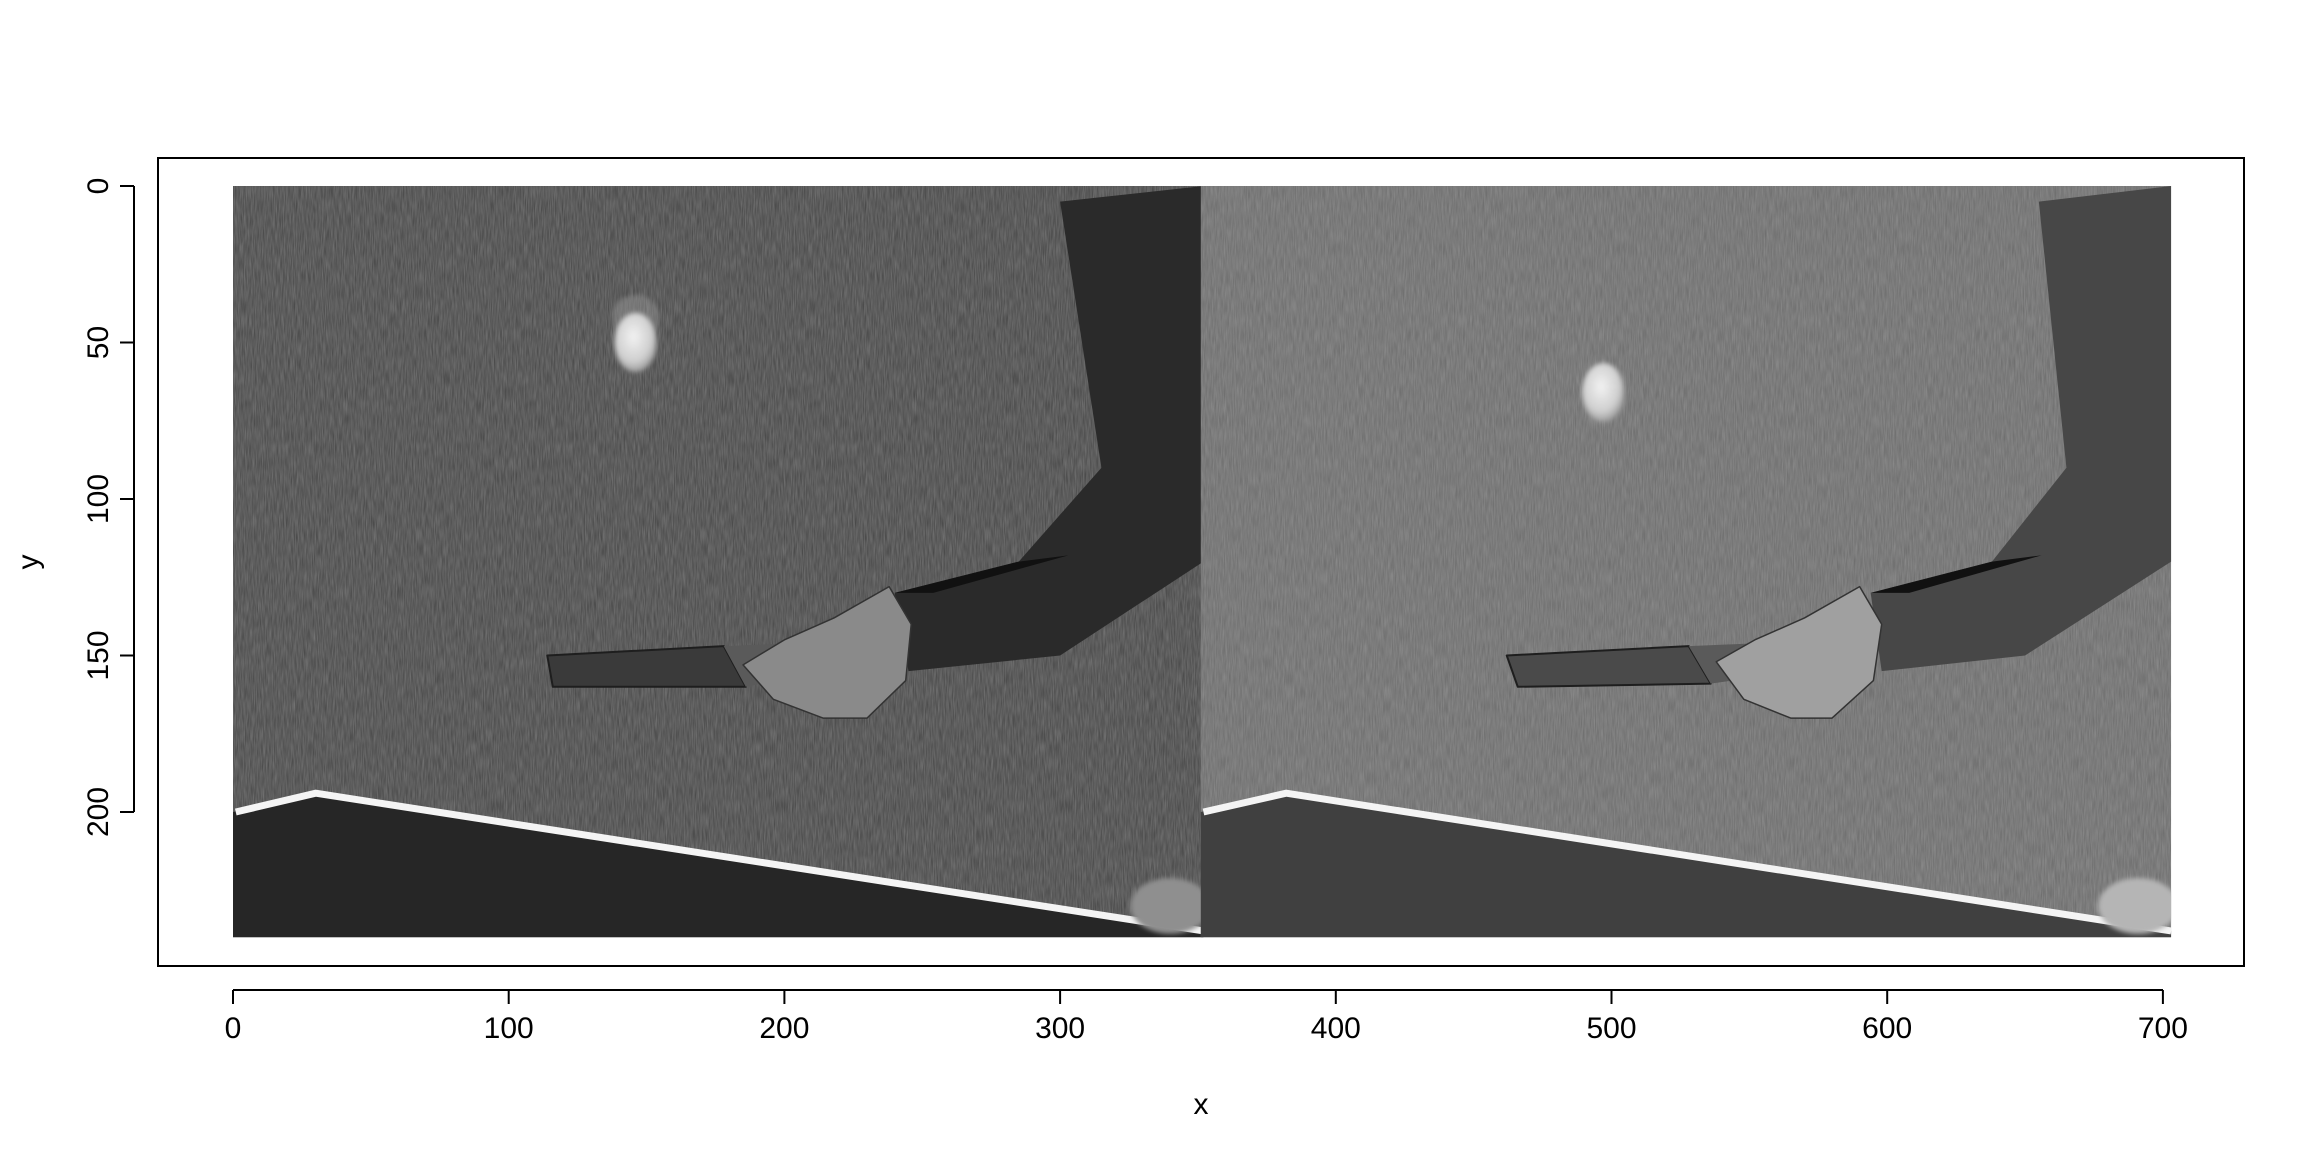 The image size is (2304, 1152). What do you see at coordinates (98, 499) in the screenshot?
I see `y-tick-label: 100` at bounding box center [98, 499].